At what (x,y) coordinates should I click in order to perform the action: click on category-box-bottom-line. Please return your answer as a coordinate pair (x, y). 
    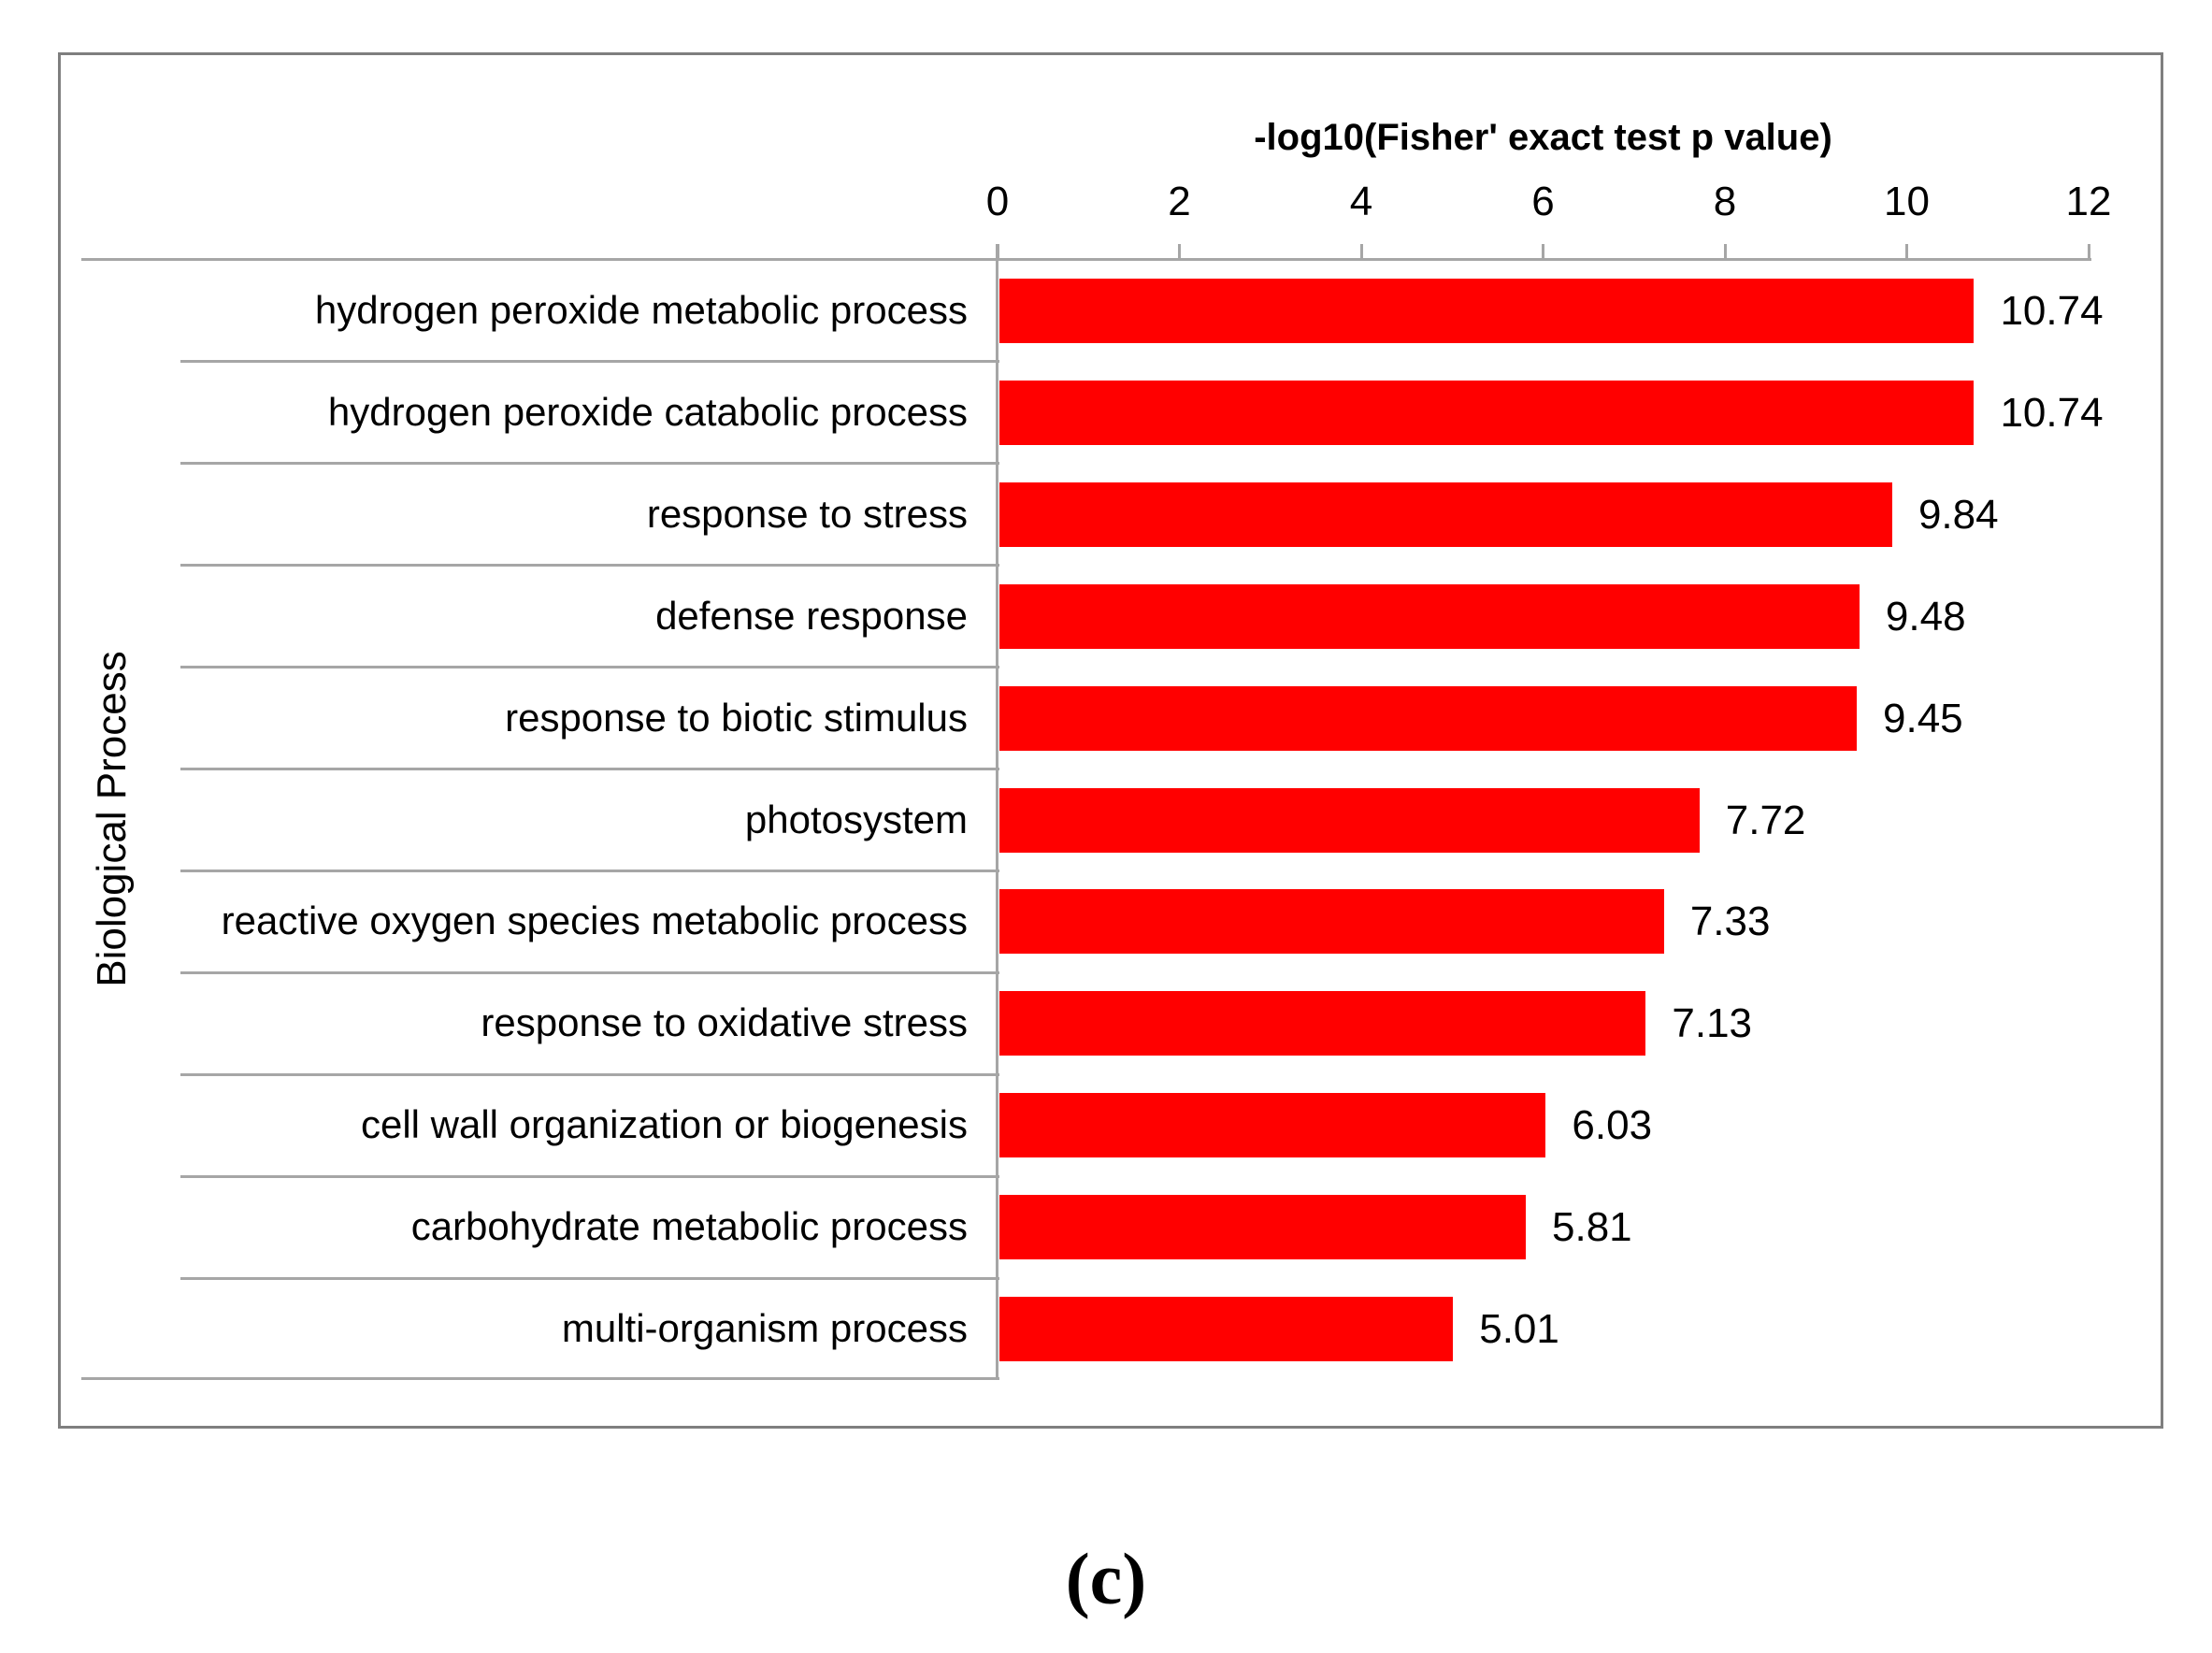
    Looking at the image, I should click on (540, 1378).